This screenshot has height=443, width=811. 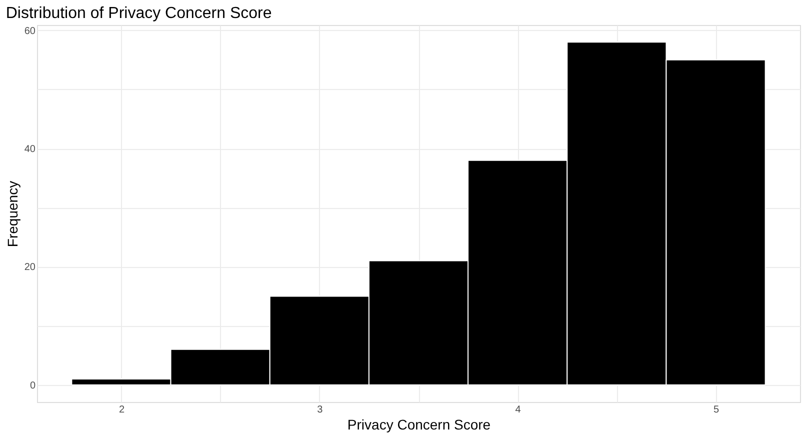 I want to click on y-tick-label: 60, so click(x=30, y=31).